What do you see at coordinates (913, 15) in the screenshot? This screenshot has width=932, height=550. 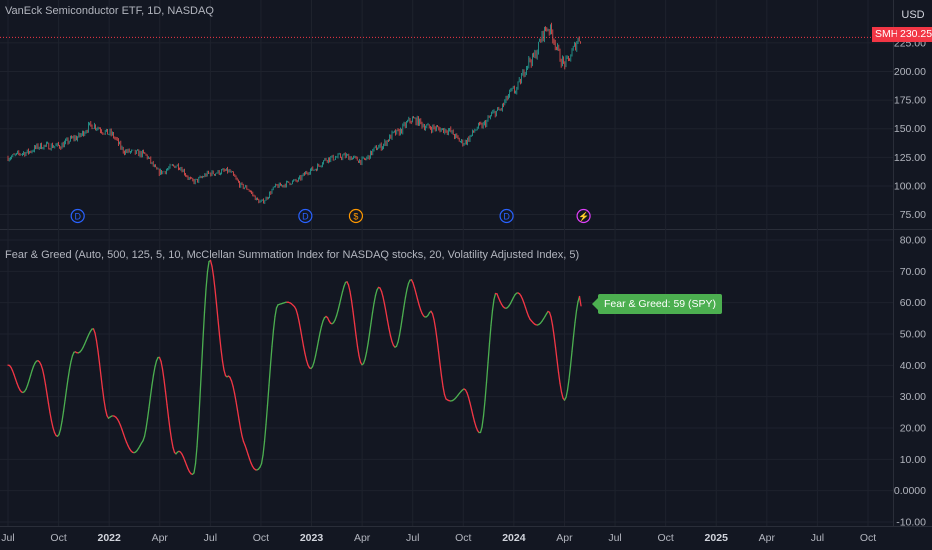 I see `currency-label: USD` at bounding box center [913, 15].